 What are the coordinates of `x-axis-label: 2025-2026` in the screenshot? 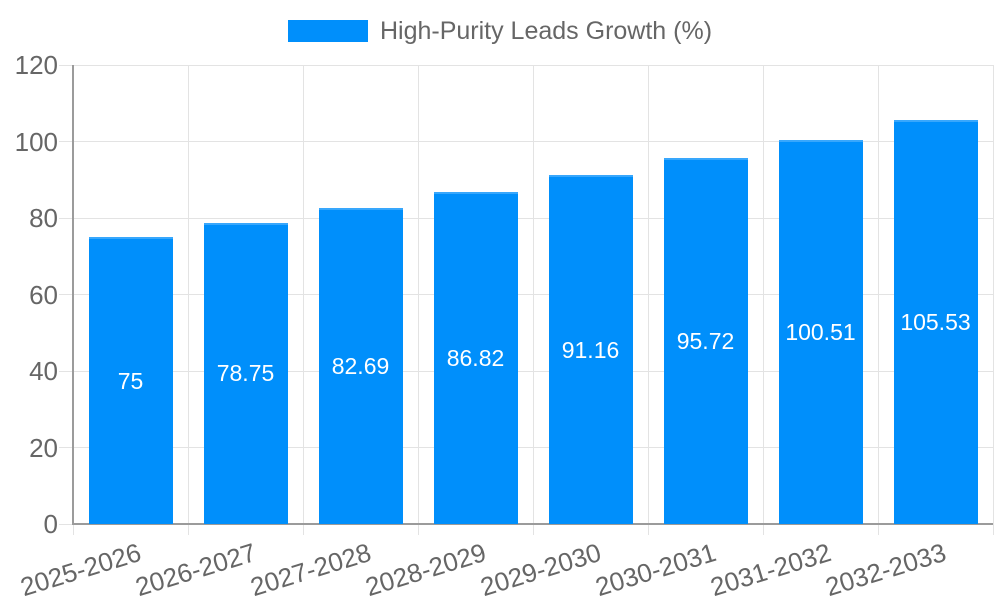 It's located at (80, 568).